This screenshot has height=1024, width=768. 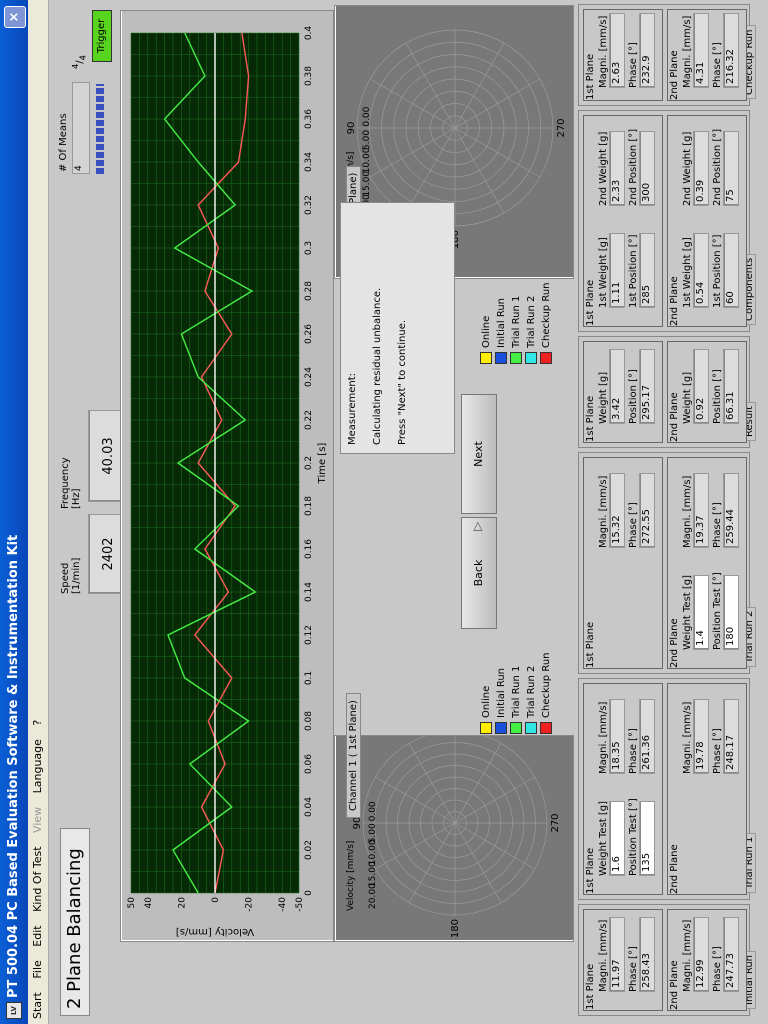 I want to click on menu-start: Start, so click(x=37, y=1005).